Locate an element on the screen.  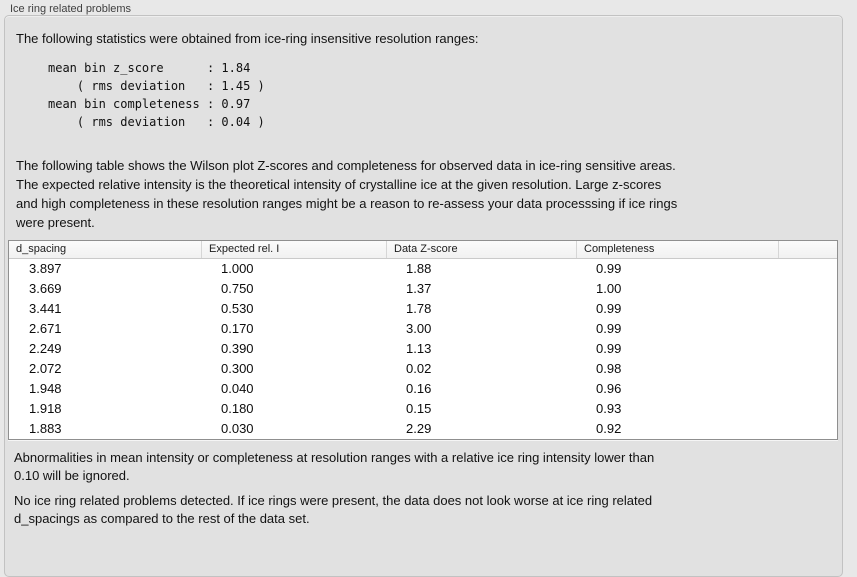
table-cell: 2.29 is located at coordinates (419, 428).